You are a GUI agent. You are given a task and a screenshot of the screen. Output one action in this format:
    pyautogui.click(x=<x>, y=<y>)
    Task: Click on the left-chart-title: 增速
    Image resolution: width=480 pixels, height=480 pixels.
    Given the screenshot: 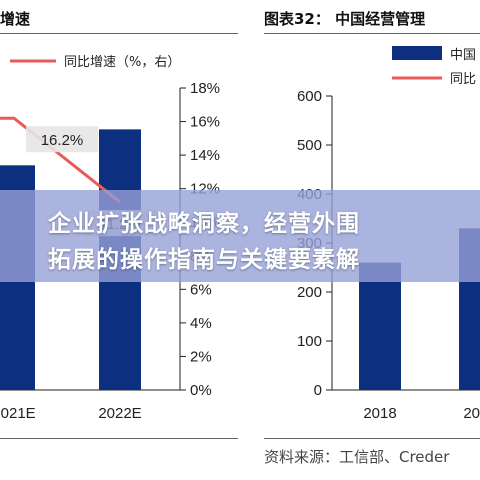 What is the action you would take?
    pyautogui.click(x=15, y=19)
    